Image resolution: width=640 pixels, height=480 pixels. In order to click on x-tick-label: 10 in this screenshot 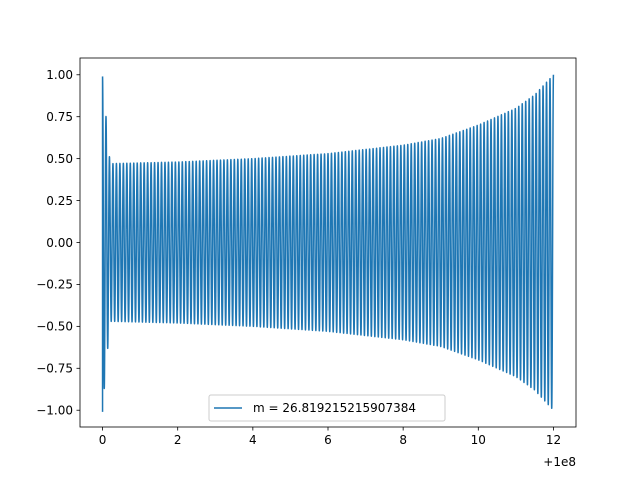, I will do `click(478, 440)`.